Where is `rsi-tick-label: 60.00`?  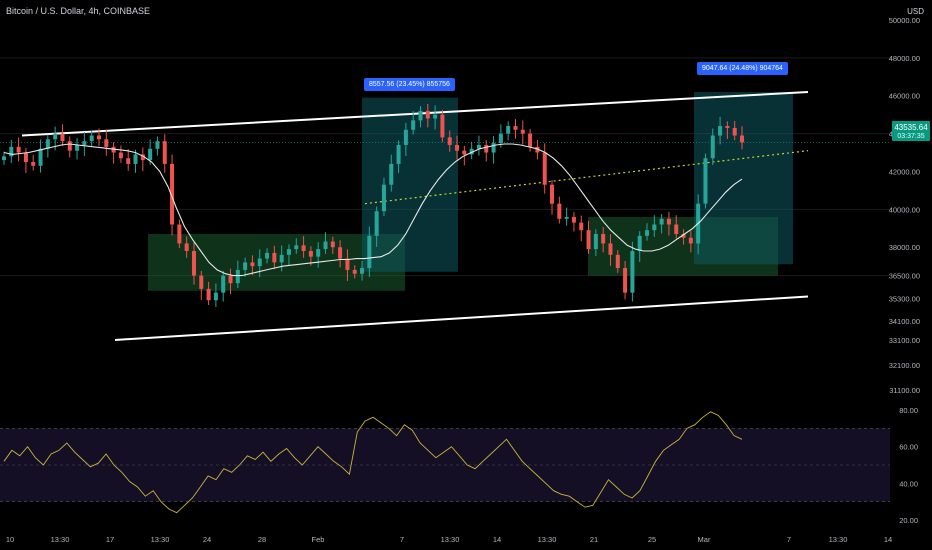
rsi-tick-label: 60.00 is located at coordinates (908, 447).